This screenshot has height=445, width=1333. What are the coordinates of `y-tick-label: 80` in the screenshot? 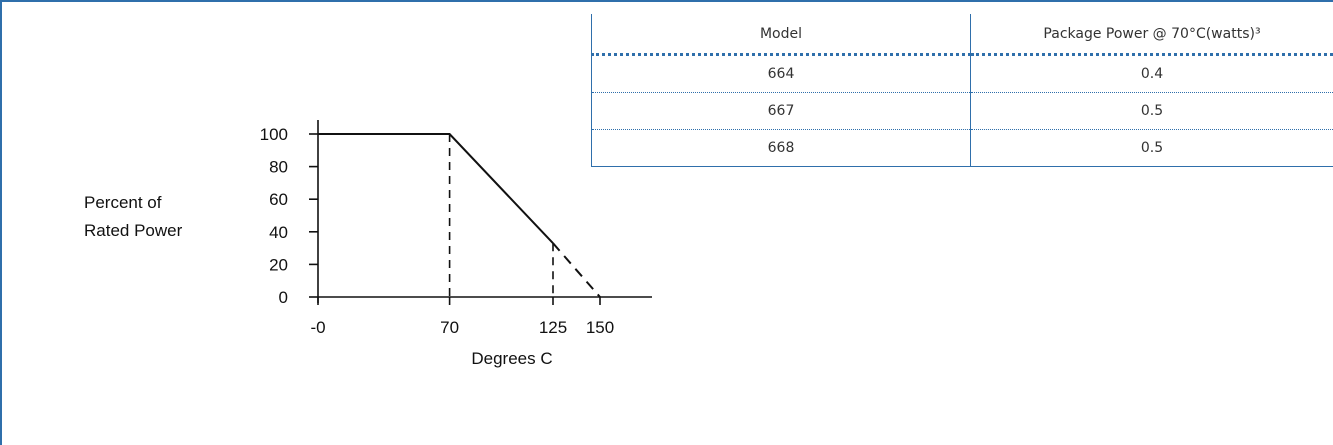 It's located at (278, 167).